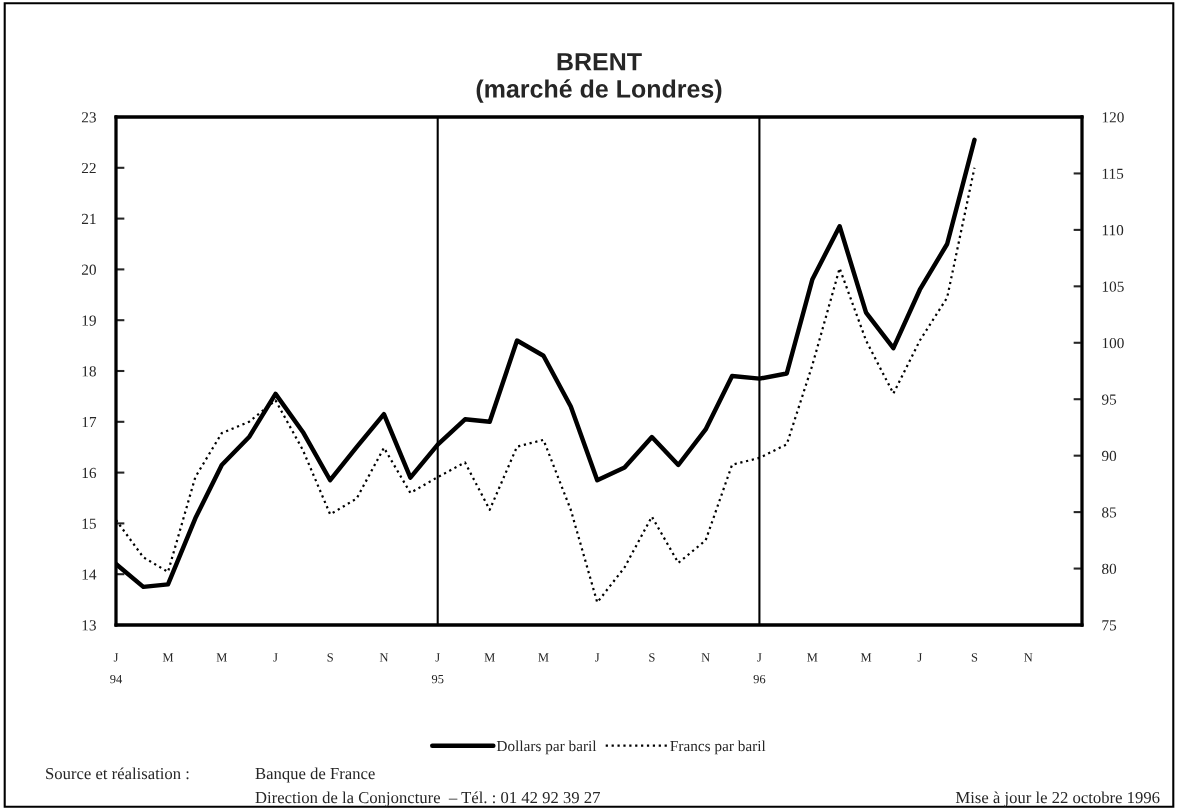 Image resolution: width=1178 pixels, height=810 pixels. I want to click on legend-label: Francs par baril, so click(718, 747).